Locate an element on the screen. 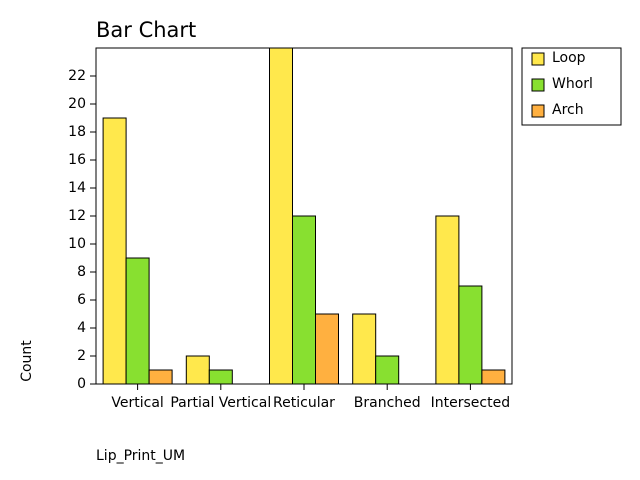  y-tick-label: 16 is located at coordinates (77, 160).